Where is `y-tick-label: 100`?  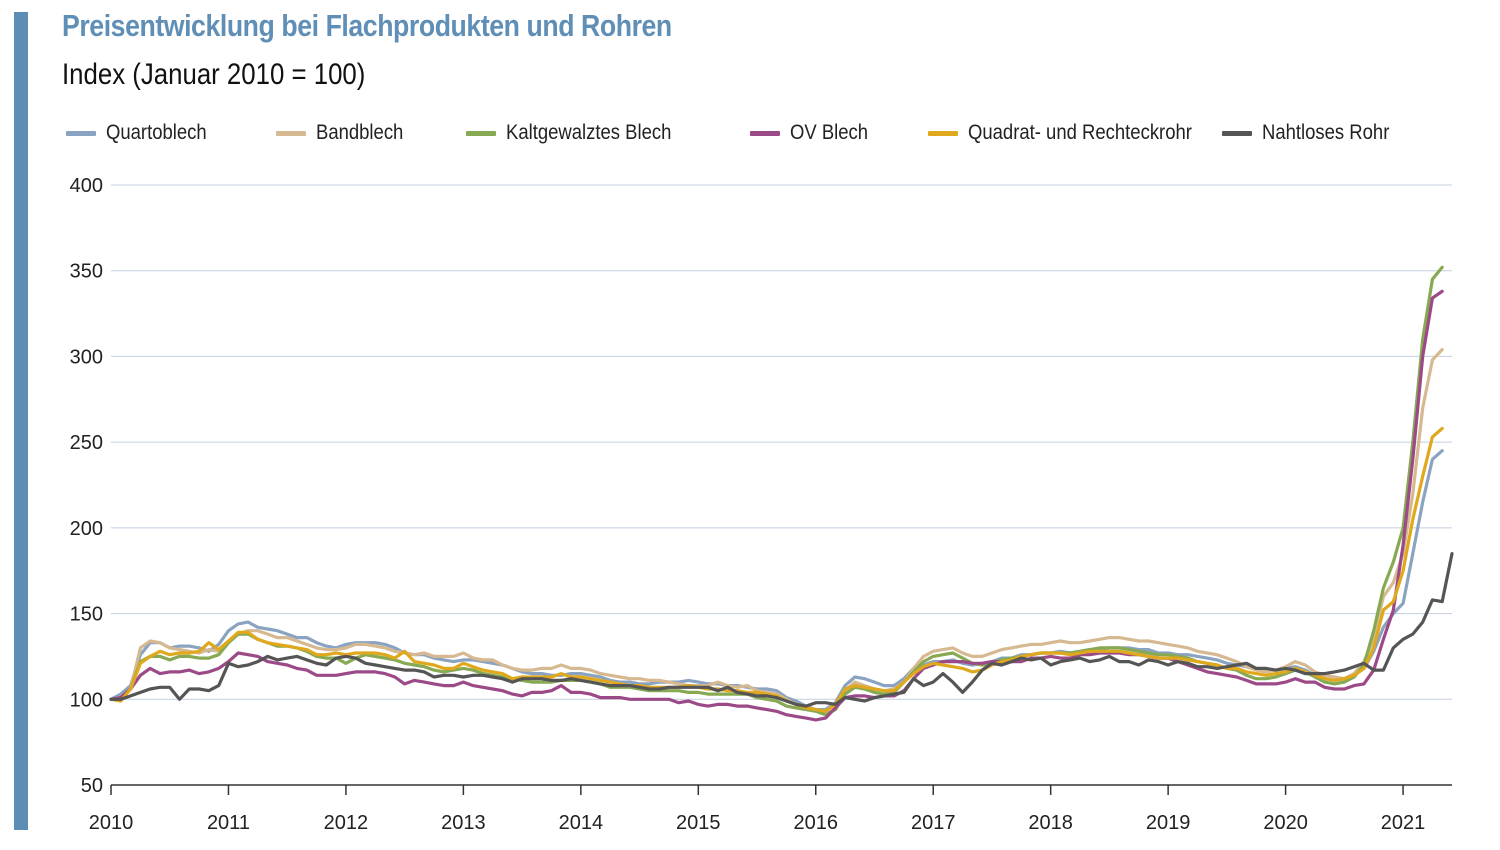
y-tick-label: 100 is located at coordinates (86, 700).